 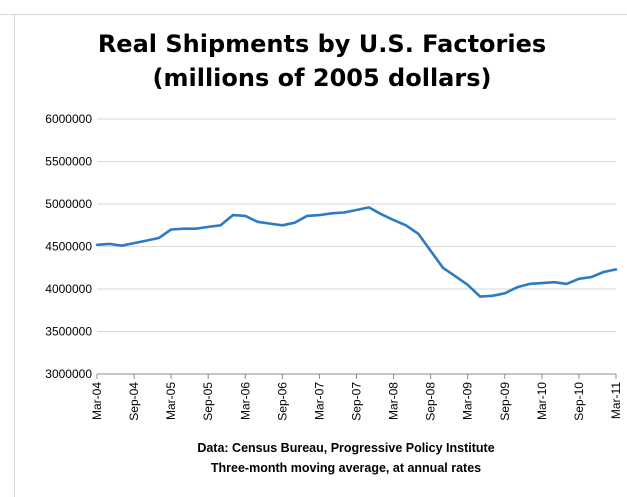 I want to click on y-tick-label: 5000000, so click(x=68, y=204).